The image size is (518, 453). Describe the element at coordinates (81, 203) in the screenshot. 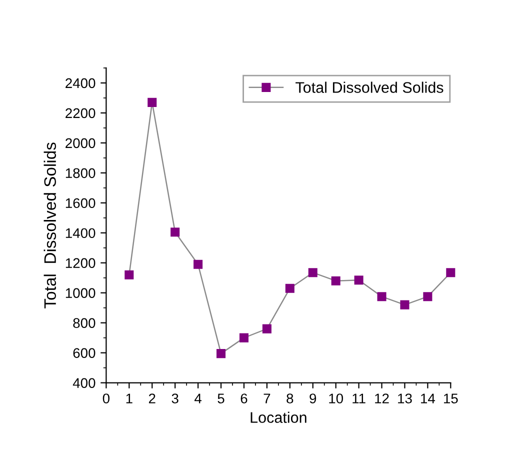

I see `y-tick-label: 1600` at that location.